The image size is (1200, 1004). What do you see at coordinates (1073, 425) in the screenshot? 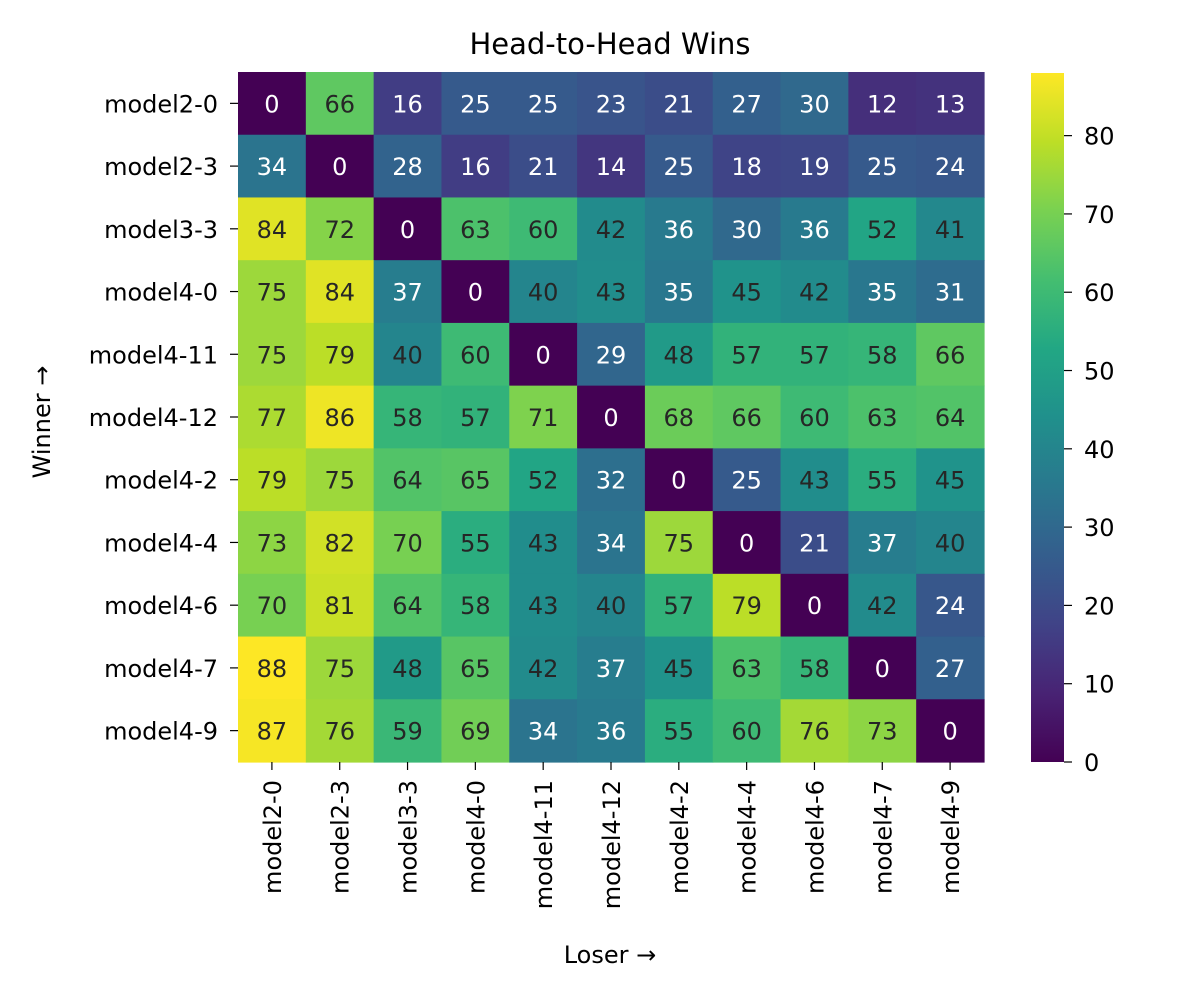
I see `colorbar: 0 10 20 30 40 50 60 70 80` at bounding box center [1073, 425].